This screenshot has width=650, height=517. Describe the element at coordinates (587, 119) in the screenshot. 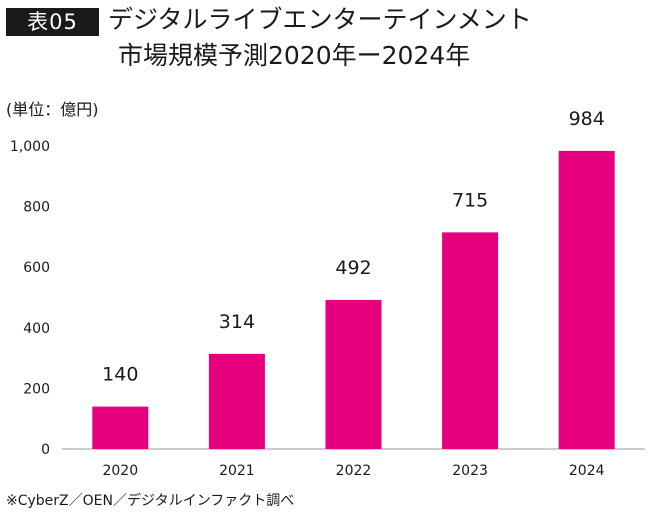

I see `bar-value-label: 984` at that location.